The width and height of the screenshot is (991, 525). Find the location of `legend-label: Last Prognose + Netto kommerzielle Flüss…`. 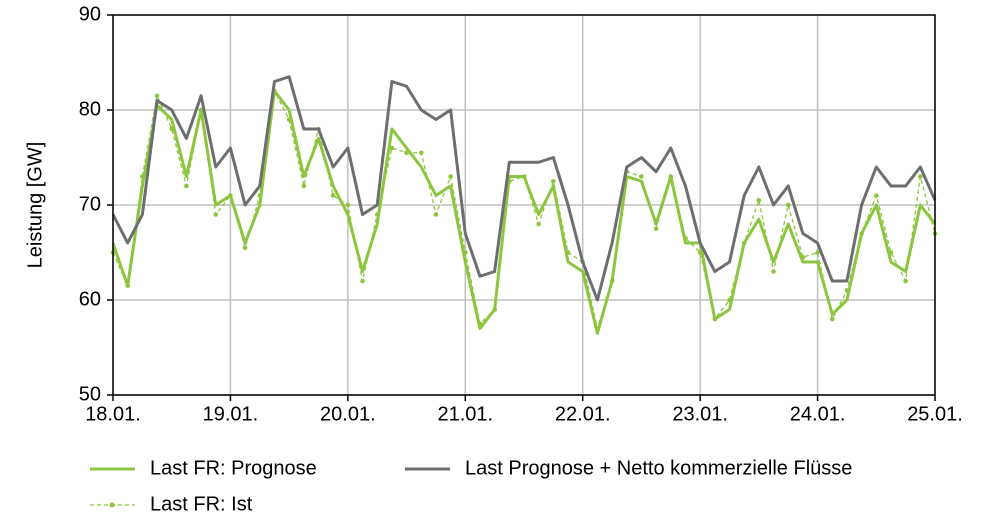

legend-label: Last Prognose + Netto kommerzielle Flüss… is located at coordinates (658, 468).